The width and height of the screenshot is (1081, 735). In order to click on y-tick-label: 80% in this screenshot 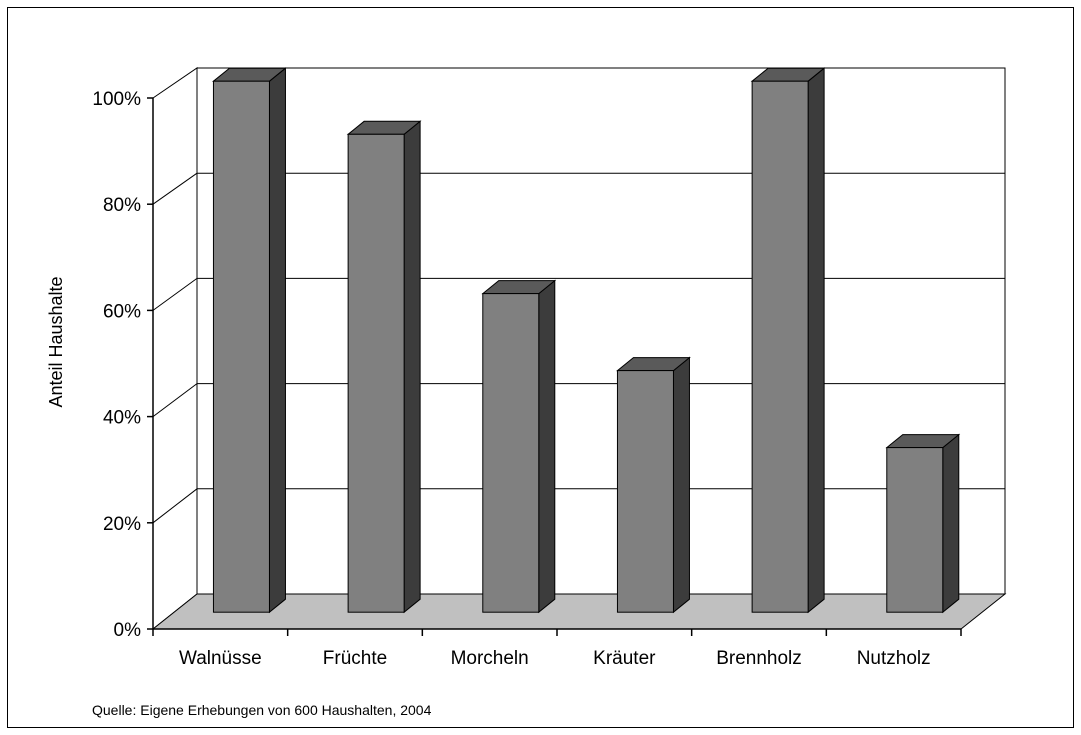, I will do `click(122, 205)`.